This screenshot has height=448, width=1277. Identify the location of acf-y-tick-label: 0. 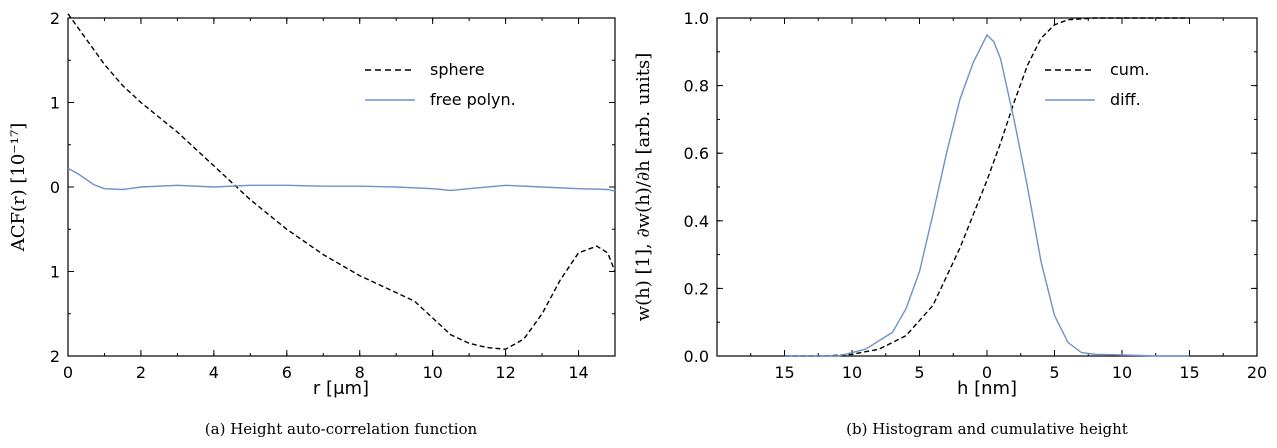
(55, 187).